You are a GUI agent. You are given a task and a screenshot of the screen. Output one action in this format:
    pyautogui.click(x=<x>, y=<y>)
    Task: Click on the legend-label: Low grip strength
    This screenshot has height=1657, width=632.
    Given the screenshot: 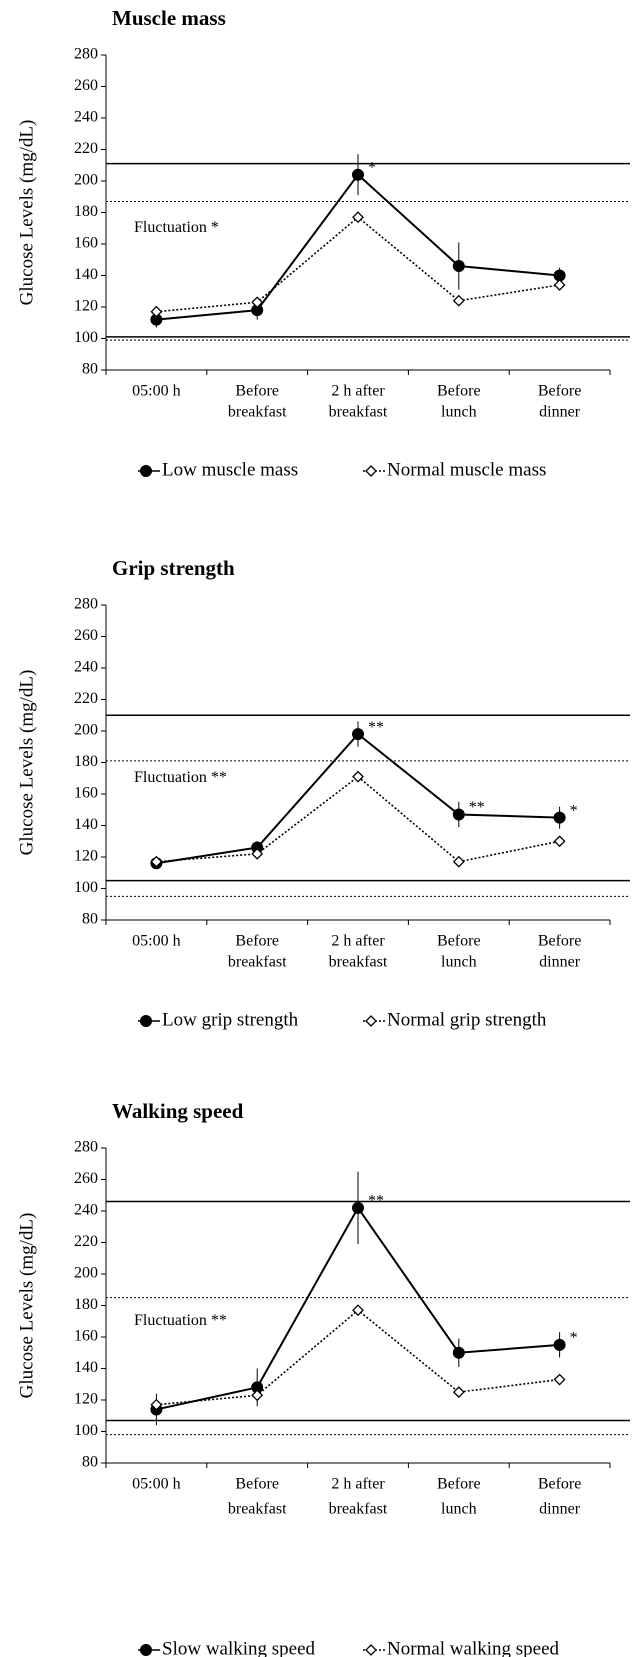 What is the action you would take?
    pyautogui.click(x=230, y=1019)
    